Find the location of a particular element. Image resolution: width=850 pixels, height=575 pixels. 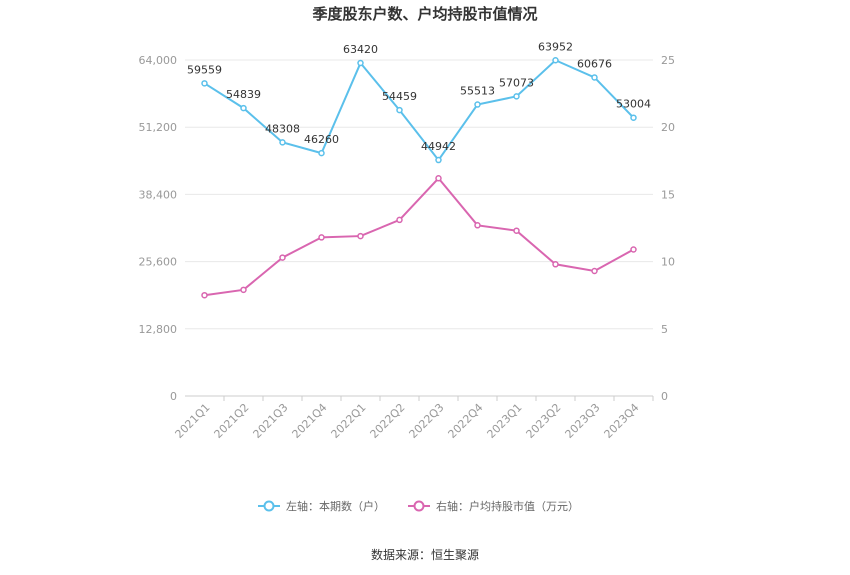

data-label: 57073 is located at coordinates (516, 82).